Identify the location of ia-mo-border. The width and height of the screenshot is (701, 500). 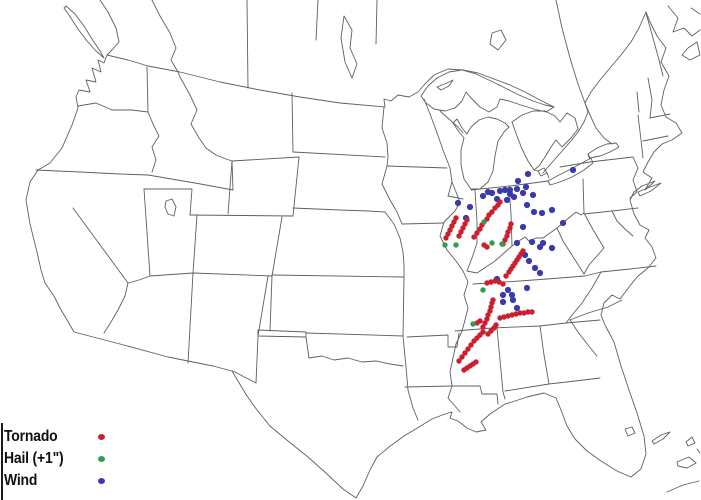
(423, 223).